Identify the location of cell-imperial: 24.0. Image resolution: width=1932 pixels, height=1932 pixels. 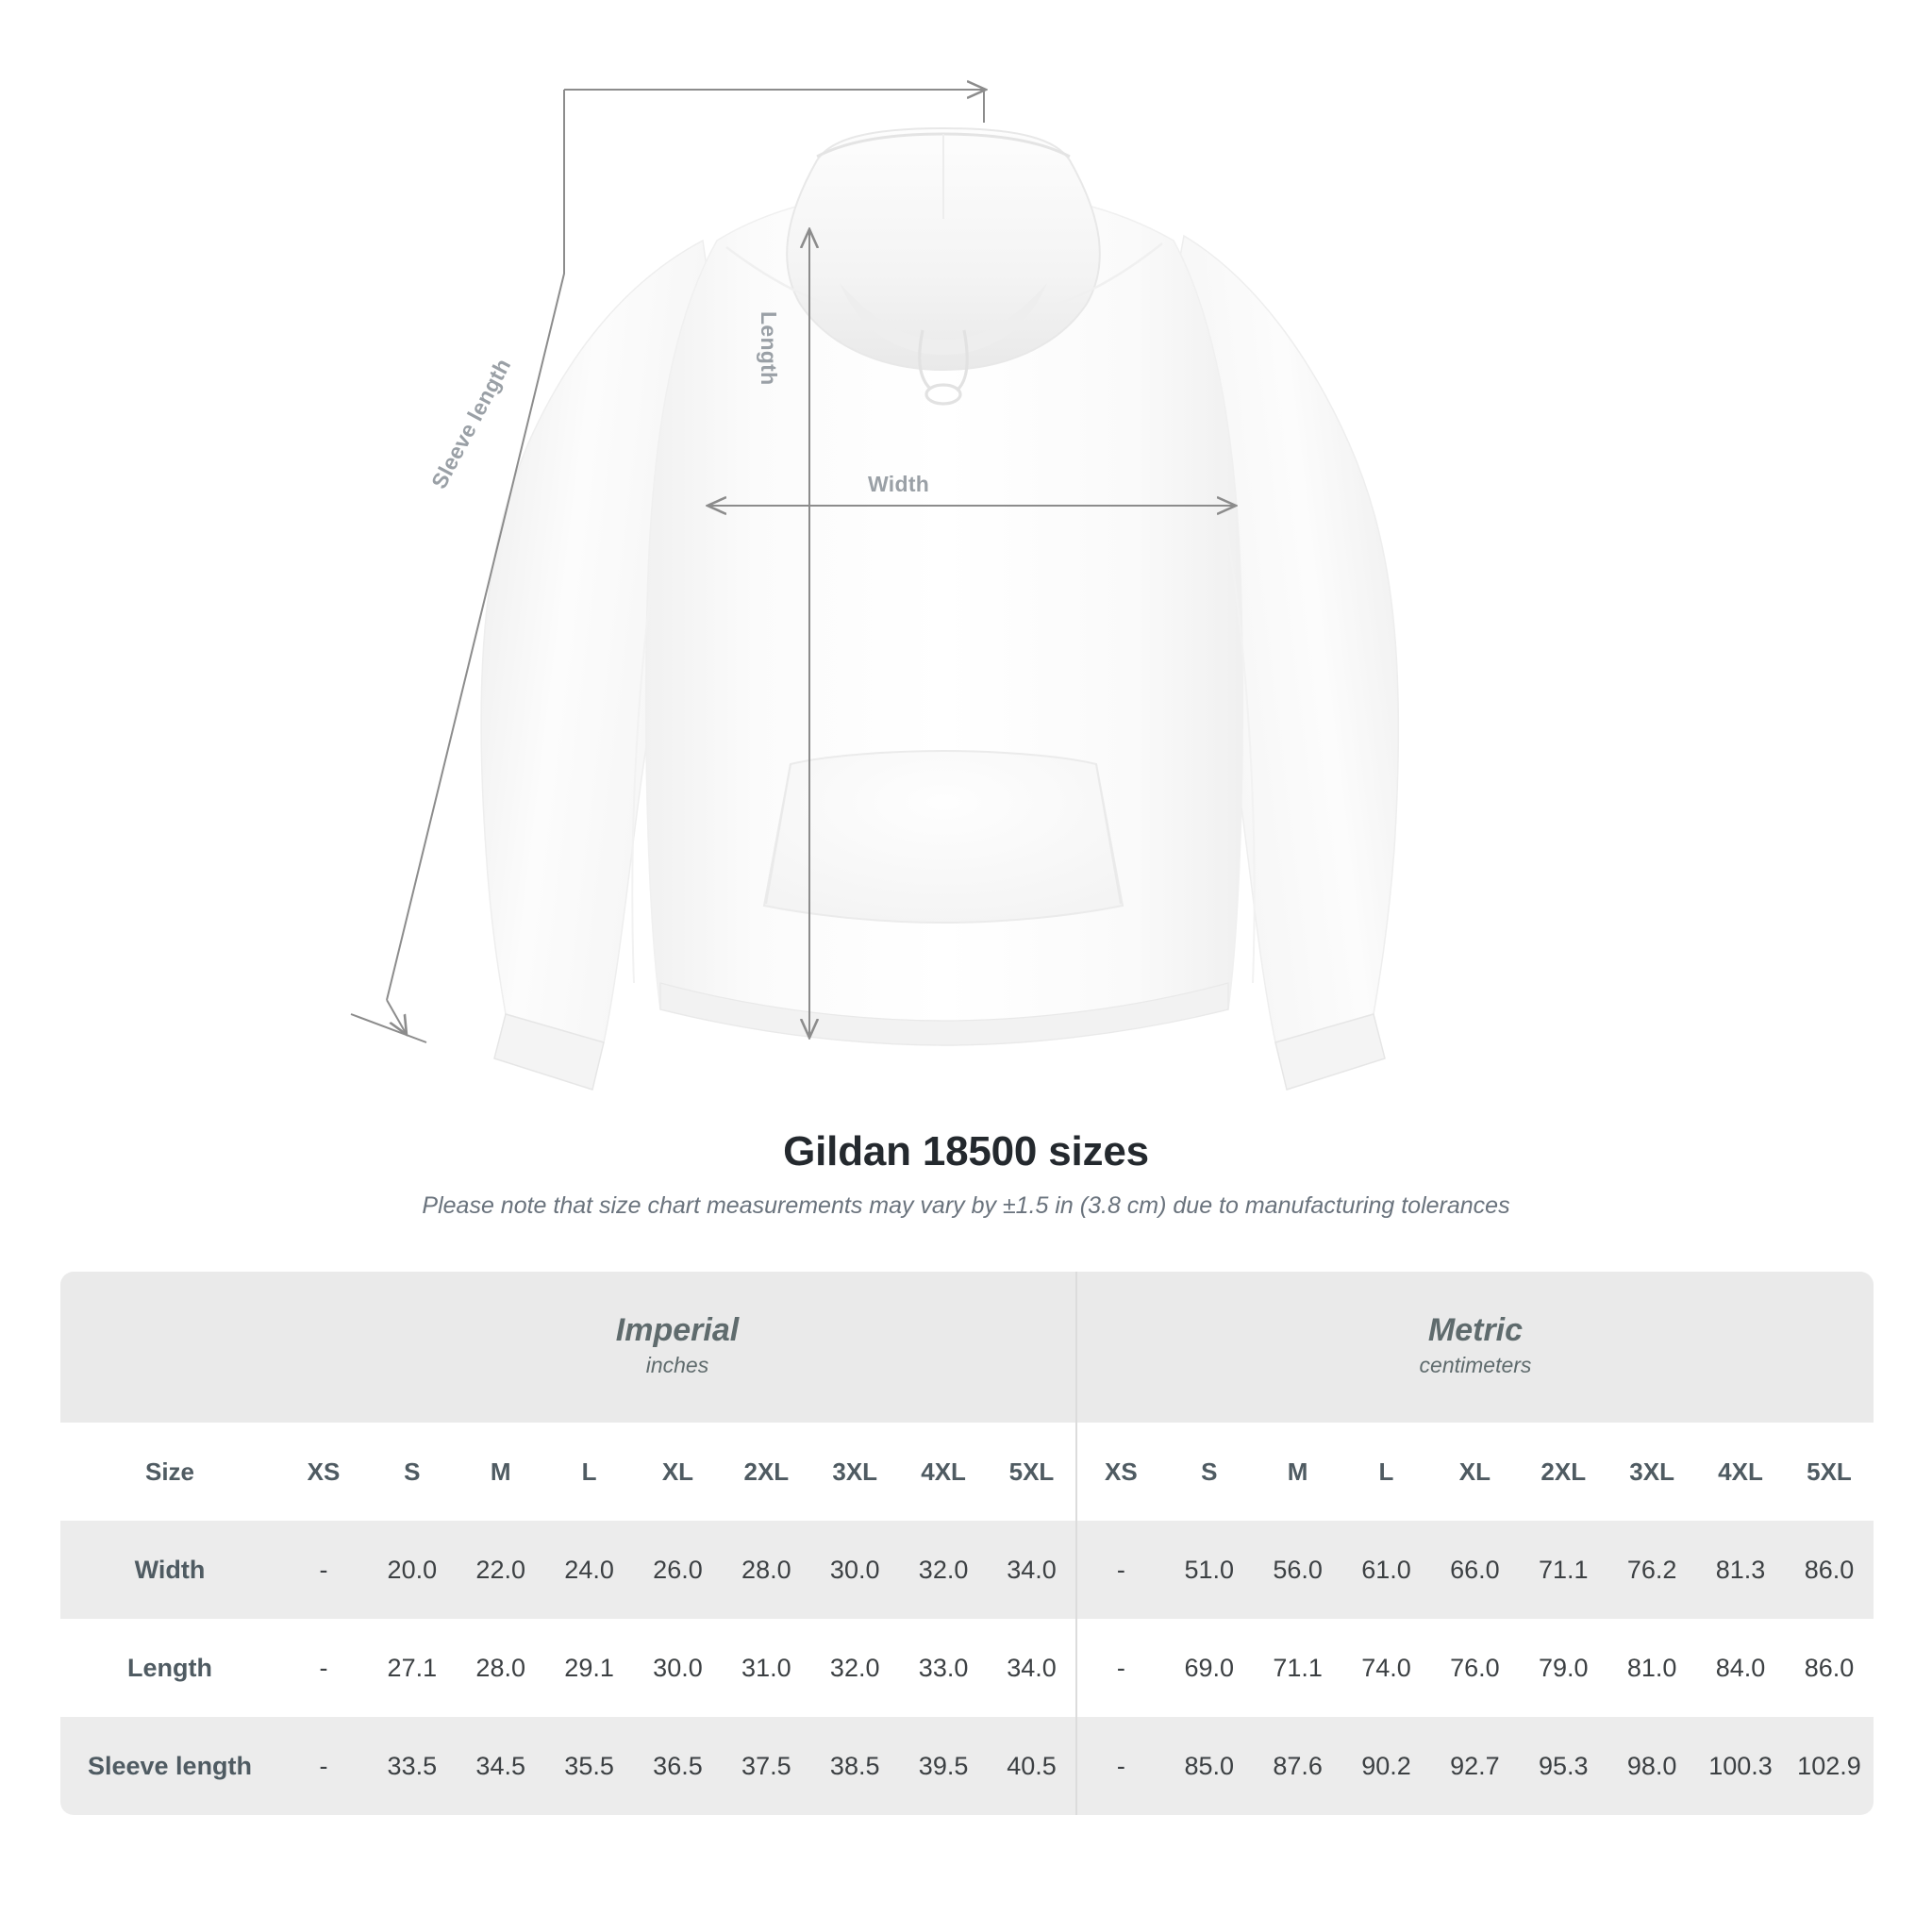
(589, 1570).